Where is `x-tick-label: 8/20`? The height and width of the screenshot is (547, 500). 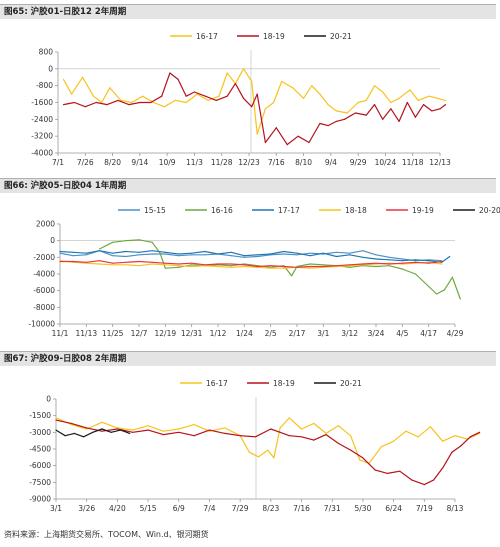 x-tick-label: 8/20 is located at coordinates (112, 162).